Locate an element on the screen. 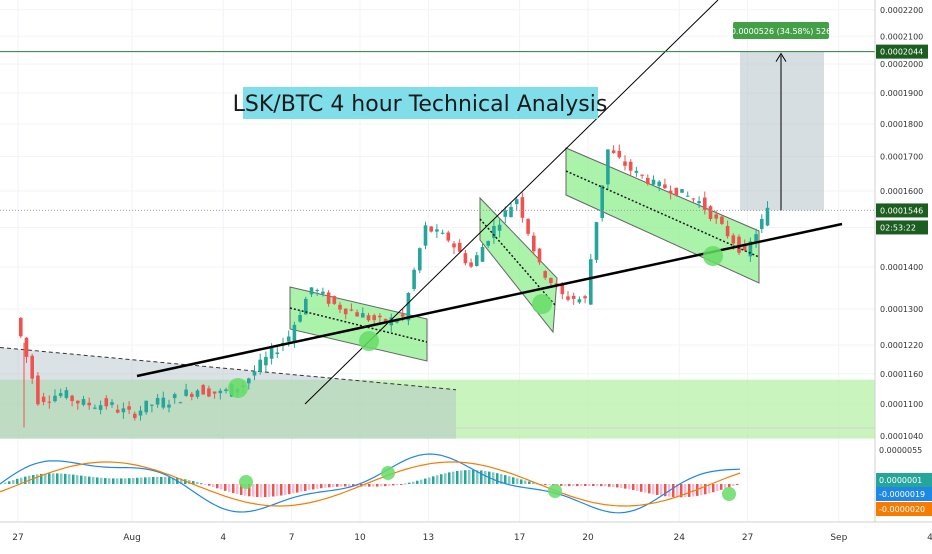 The height and width of the screenshot is (554, 932). price-tick-3: 0.0001900 is located at coordinates (901, 93).